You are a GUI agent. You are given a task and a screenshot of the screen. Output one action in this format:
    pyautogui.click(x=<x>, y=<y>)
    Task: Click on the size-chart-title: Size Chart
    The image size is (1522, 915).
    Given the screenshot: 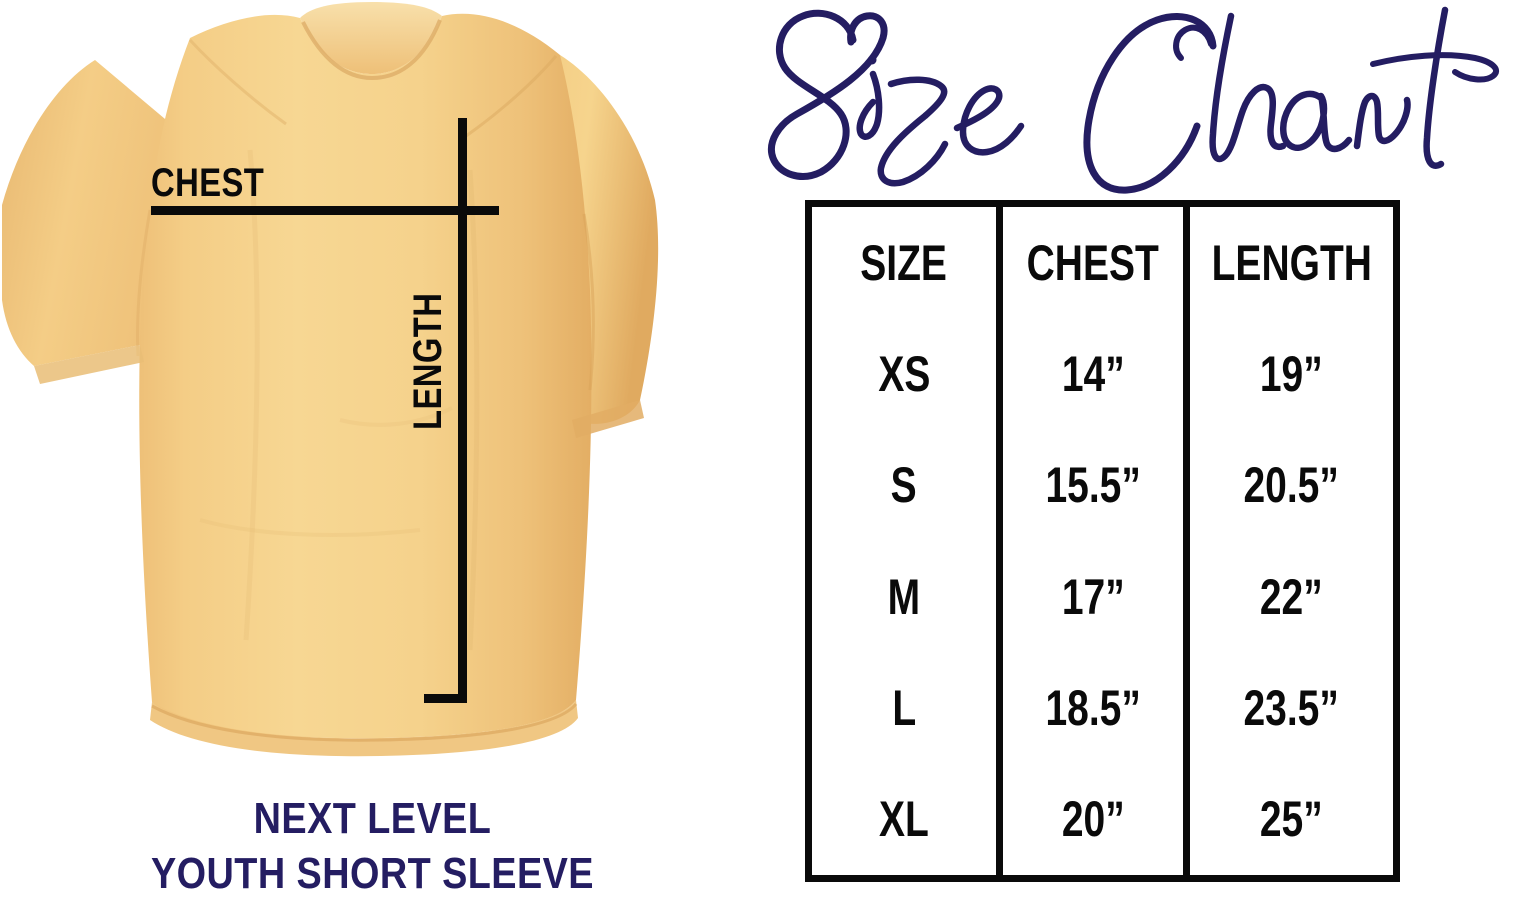 What is the action you would take?
    pyautogui.click(x=1133, y=99)
    